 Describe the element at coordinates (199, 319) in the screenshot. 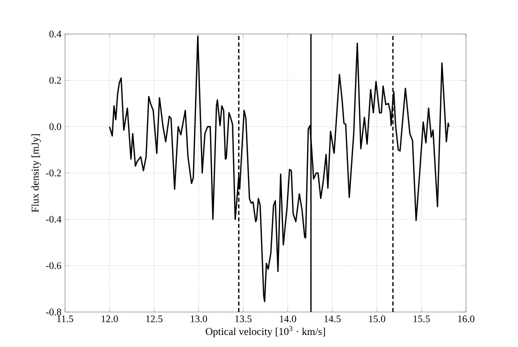

I see `x-tick-label: 13.0` at that location.